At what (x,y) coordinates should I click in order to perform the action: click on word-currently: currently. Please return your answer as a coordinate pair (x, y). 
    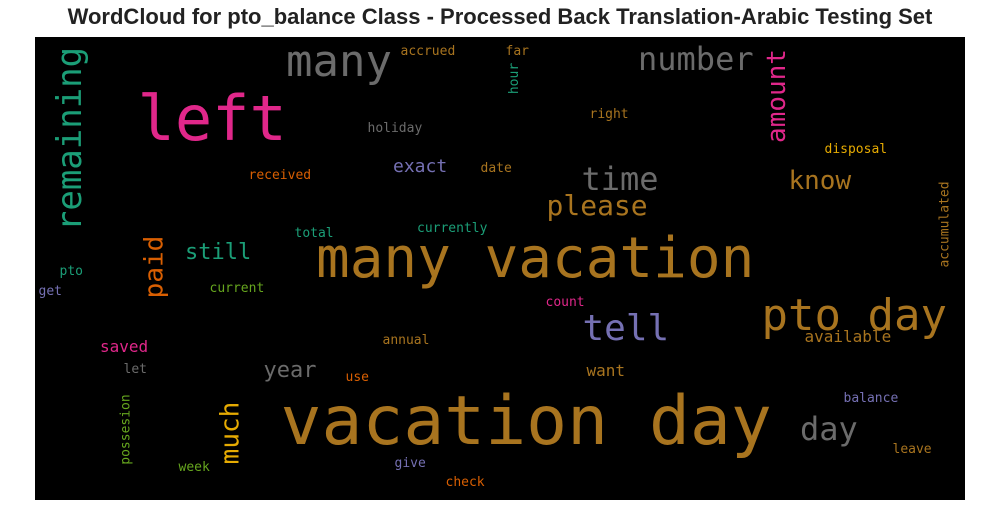
    Looking at the image, I should click on (452, 228).